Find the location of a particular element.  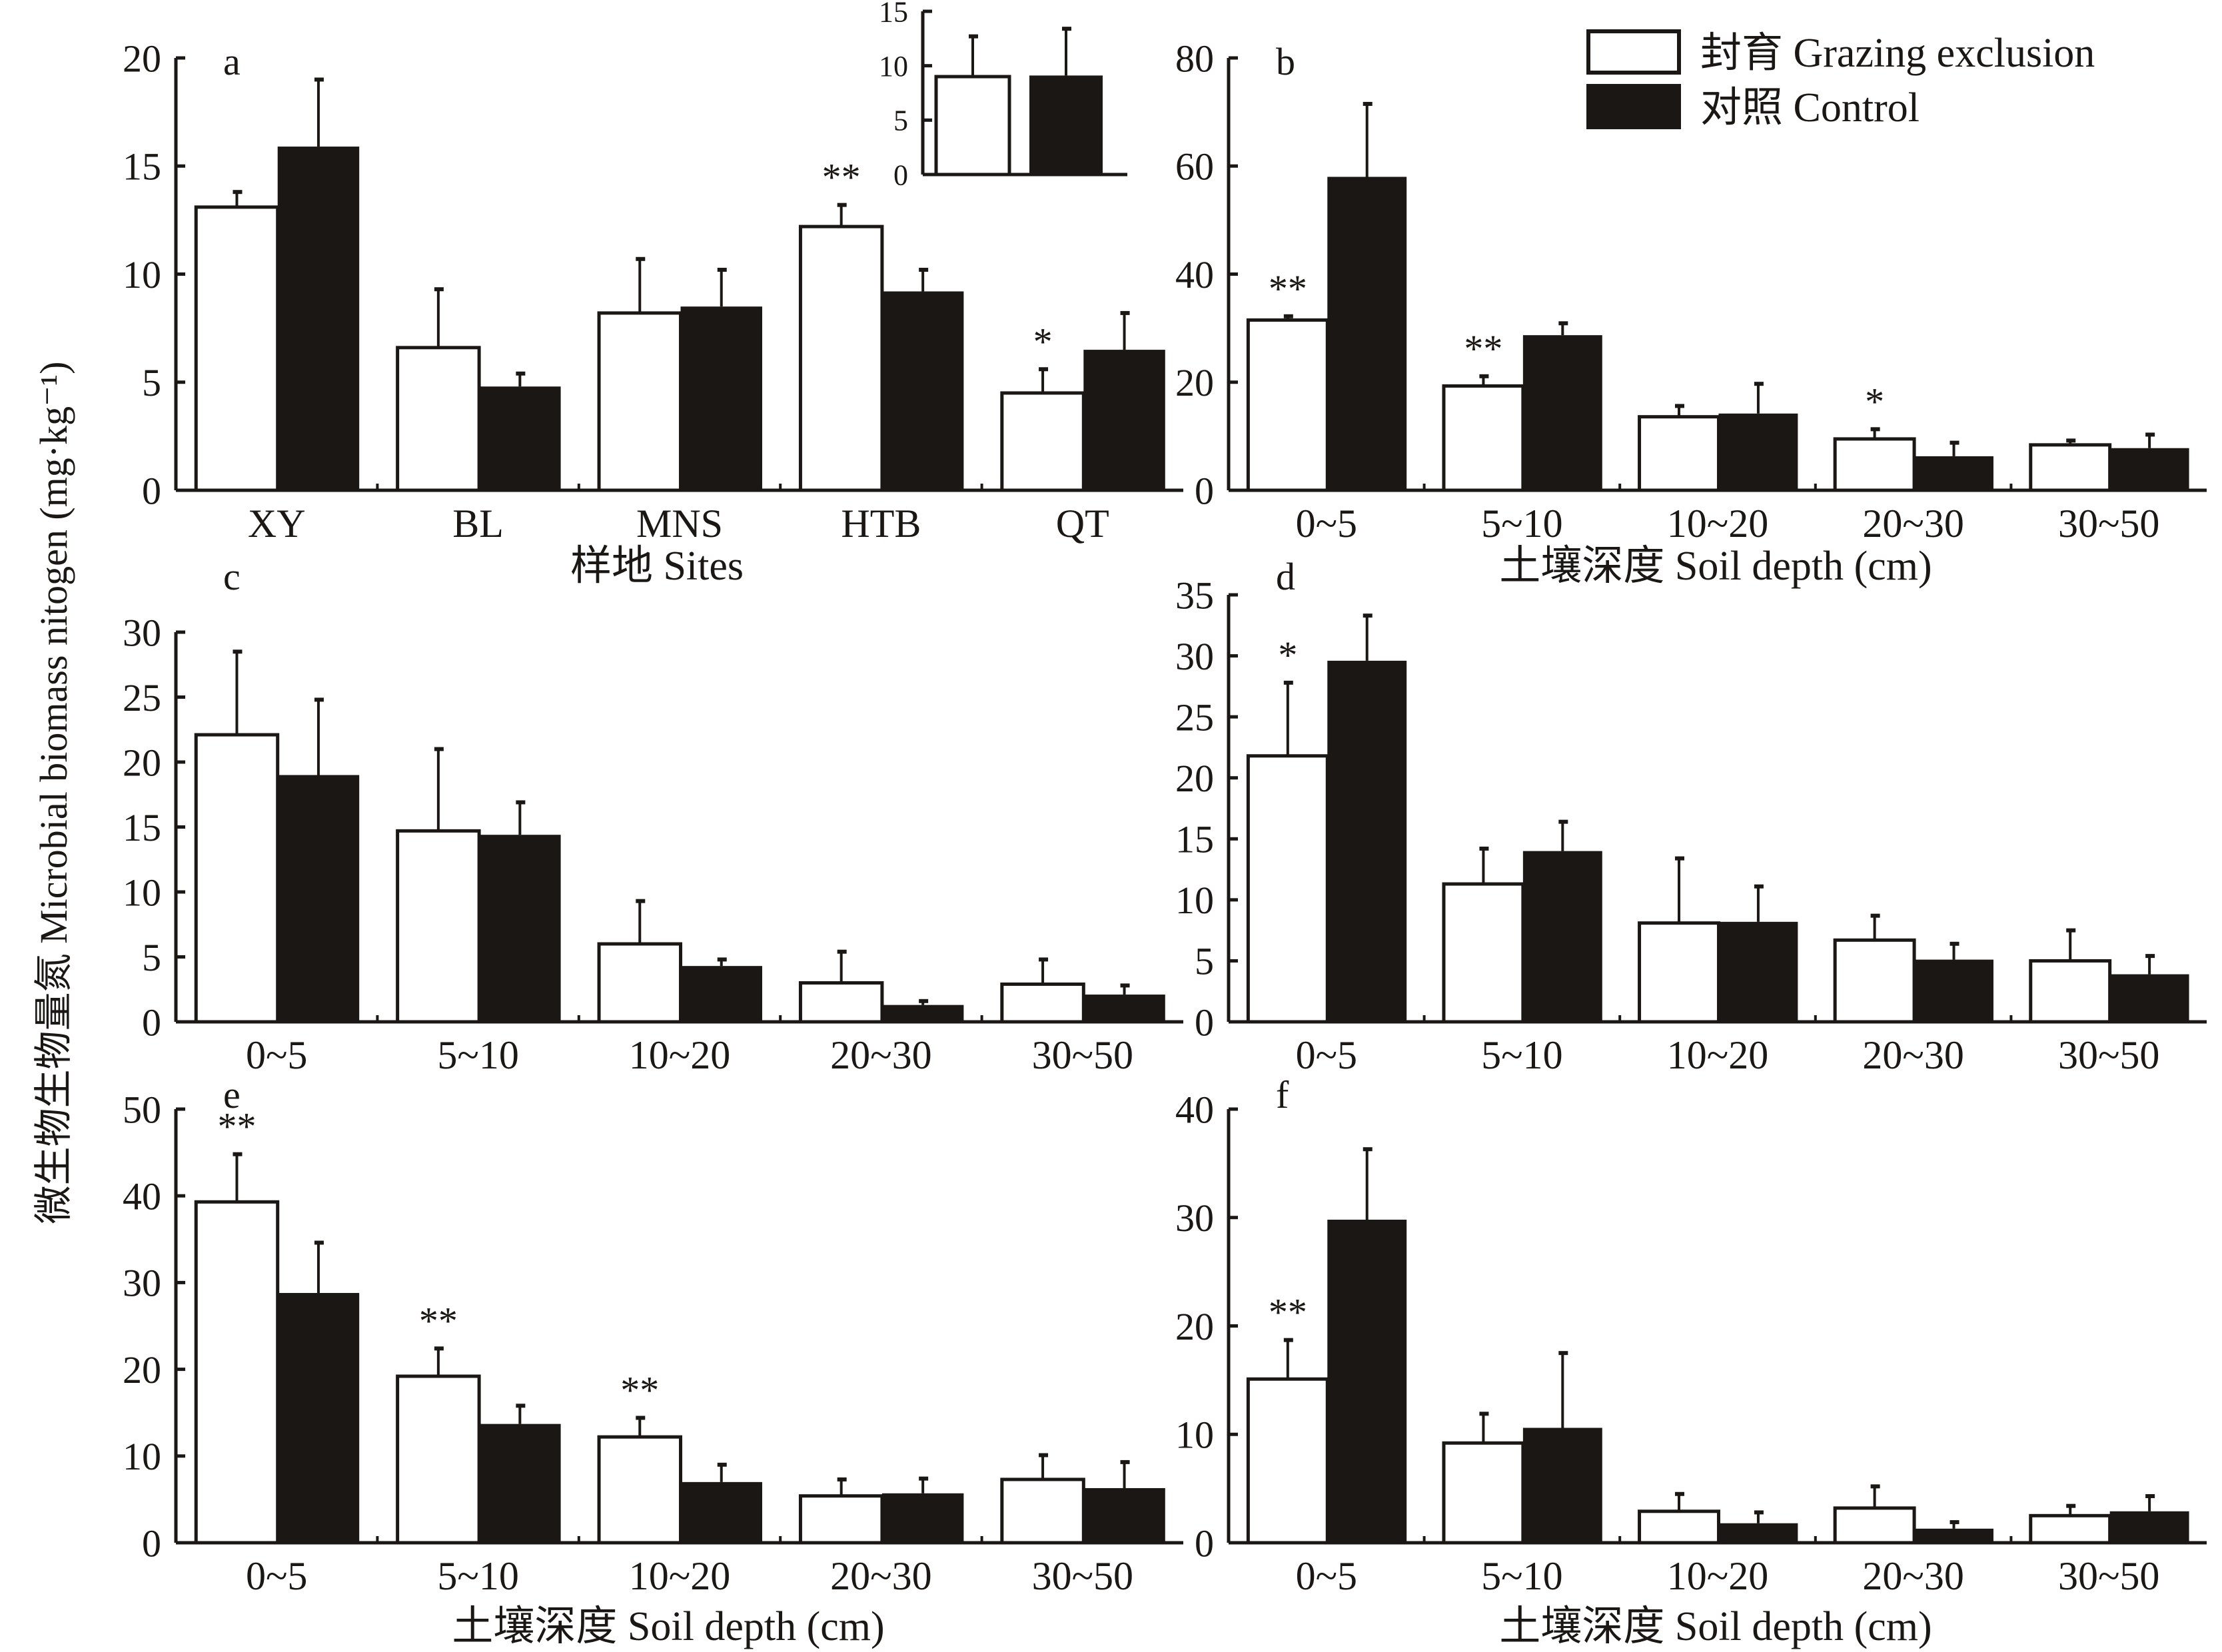

x-tick-label: XY is located at coordinates (277, 524).